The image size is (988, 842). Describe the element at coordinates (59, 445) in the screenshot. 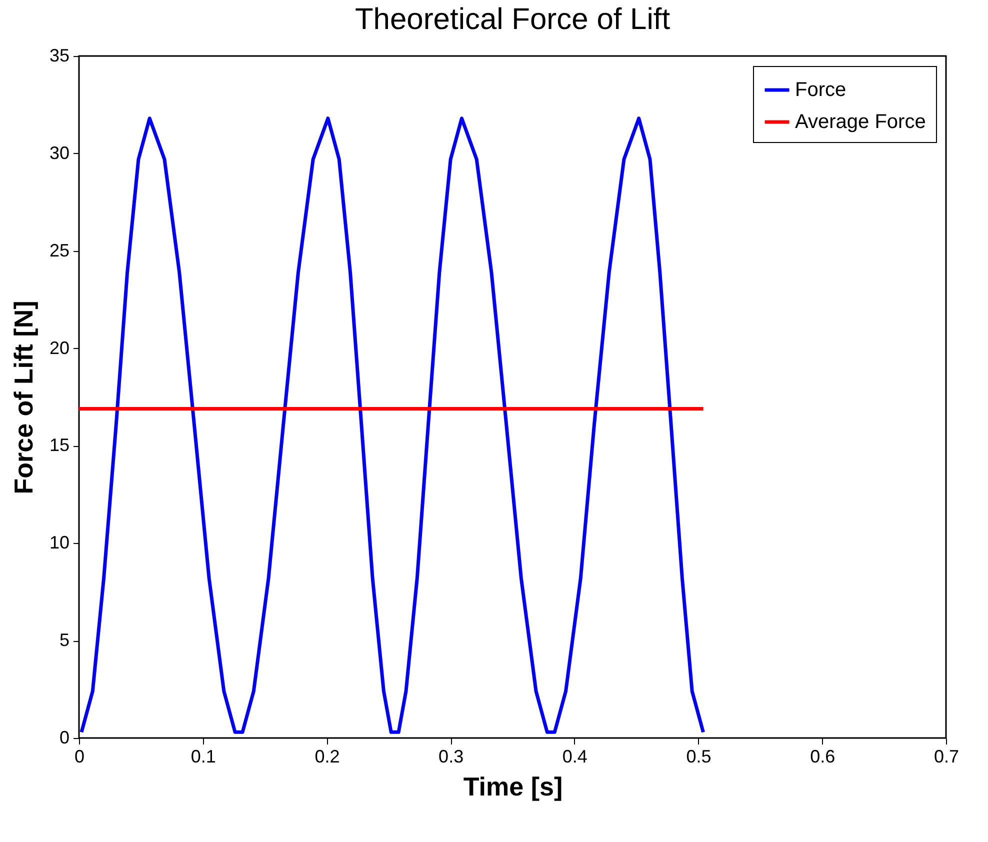

I see `y-tick-label: 15` at that location.